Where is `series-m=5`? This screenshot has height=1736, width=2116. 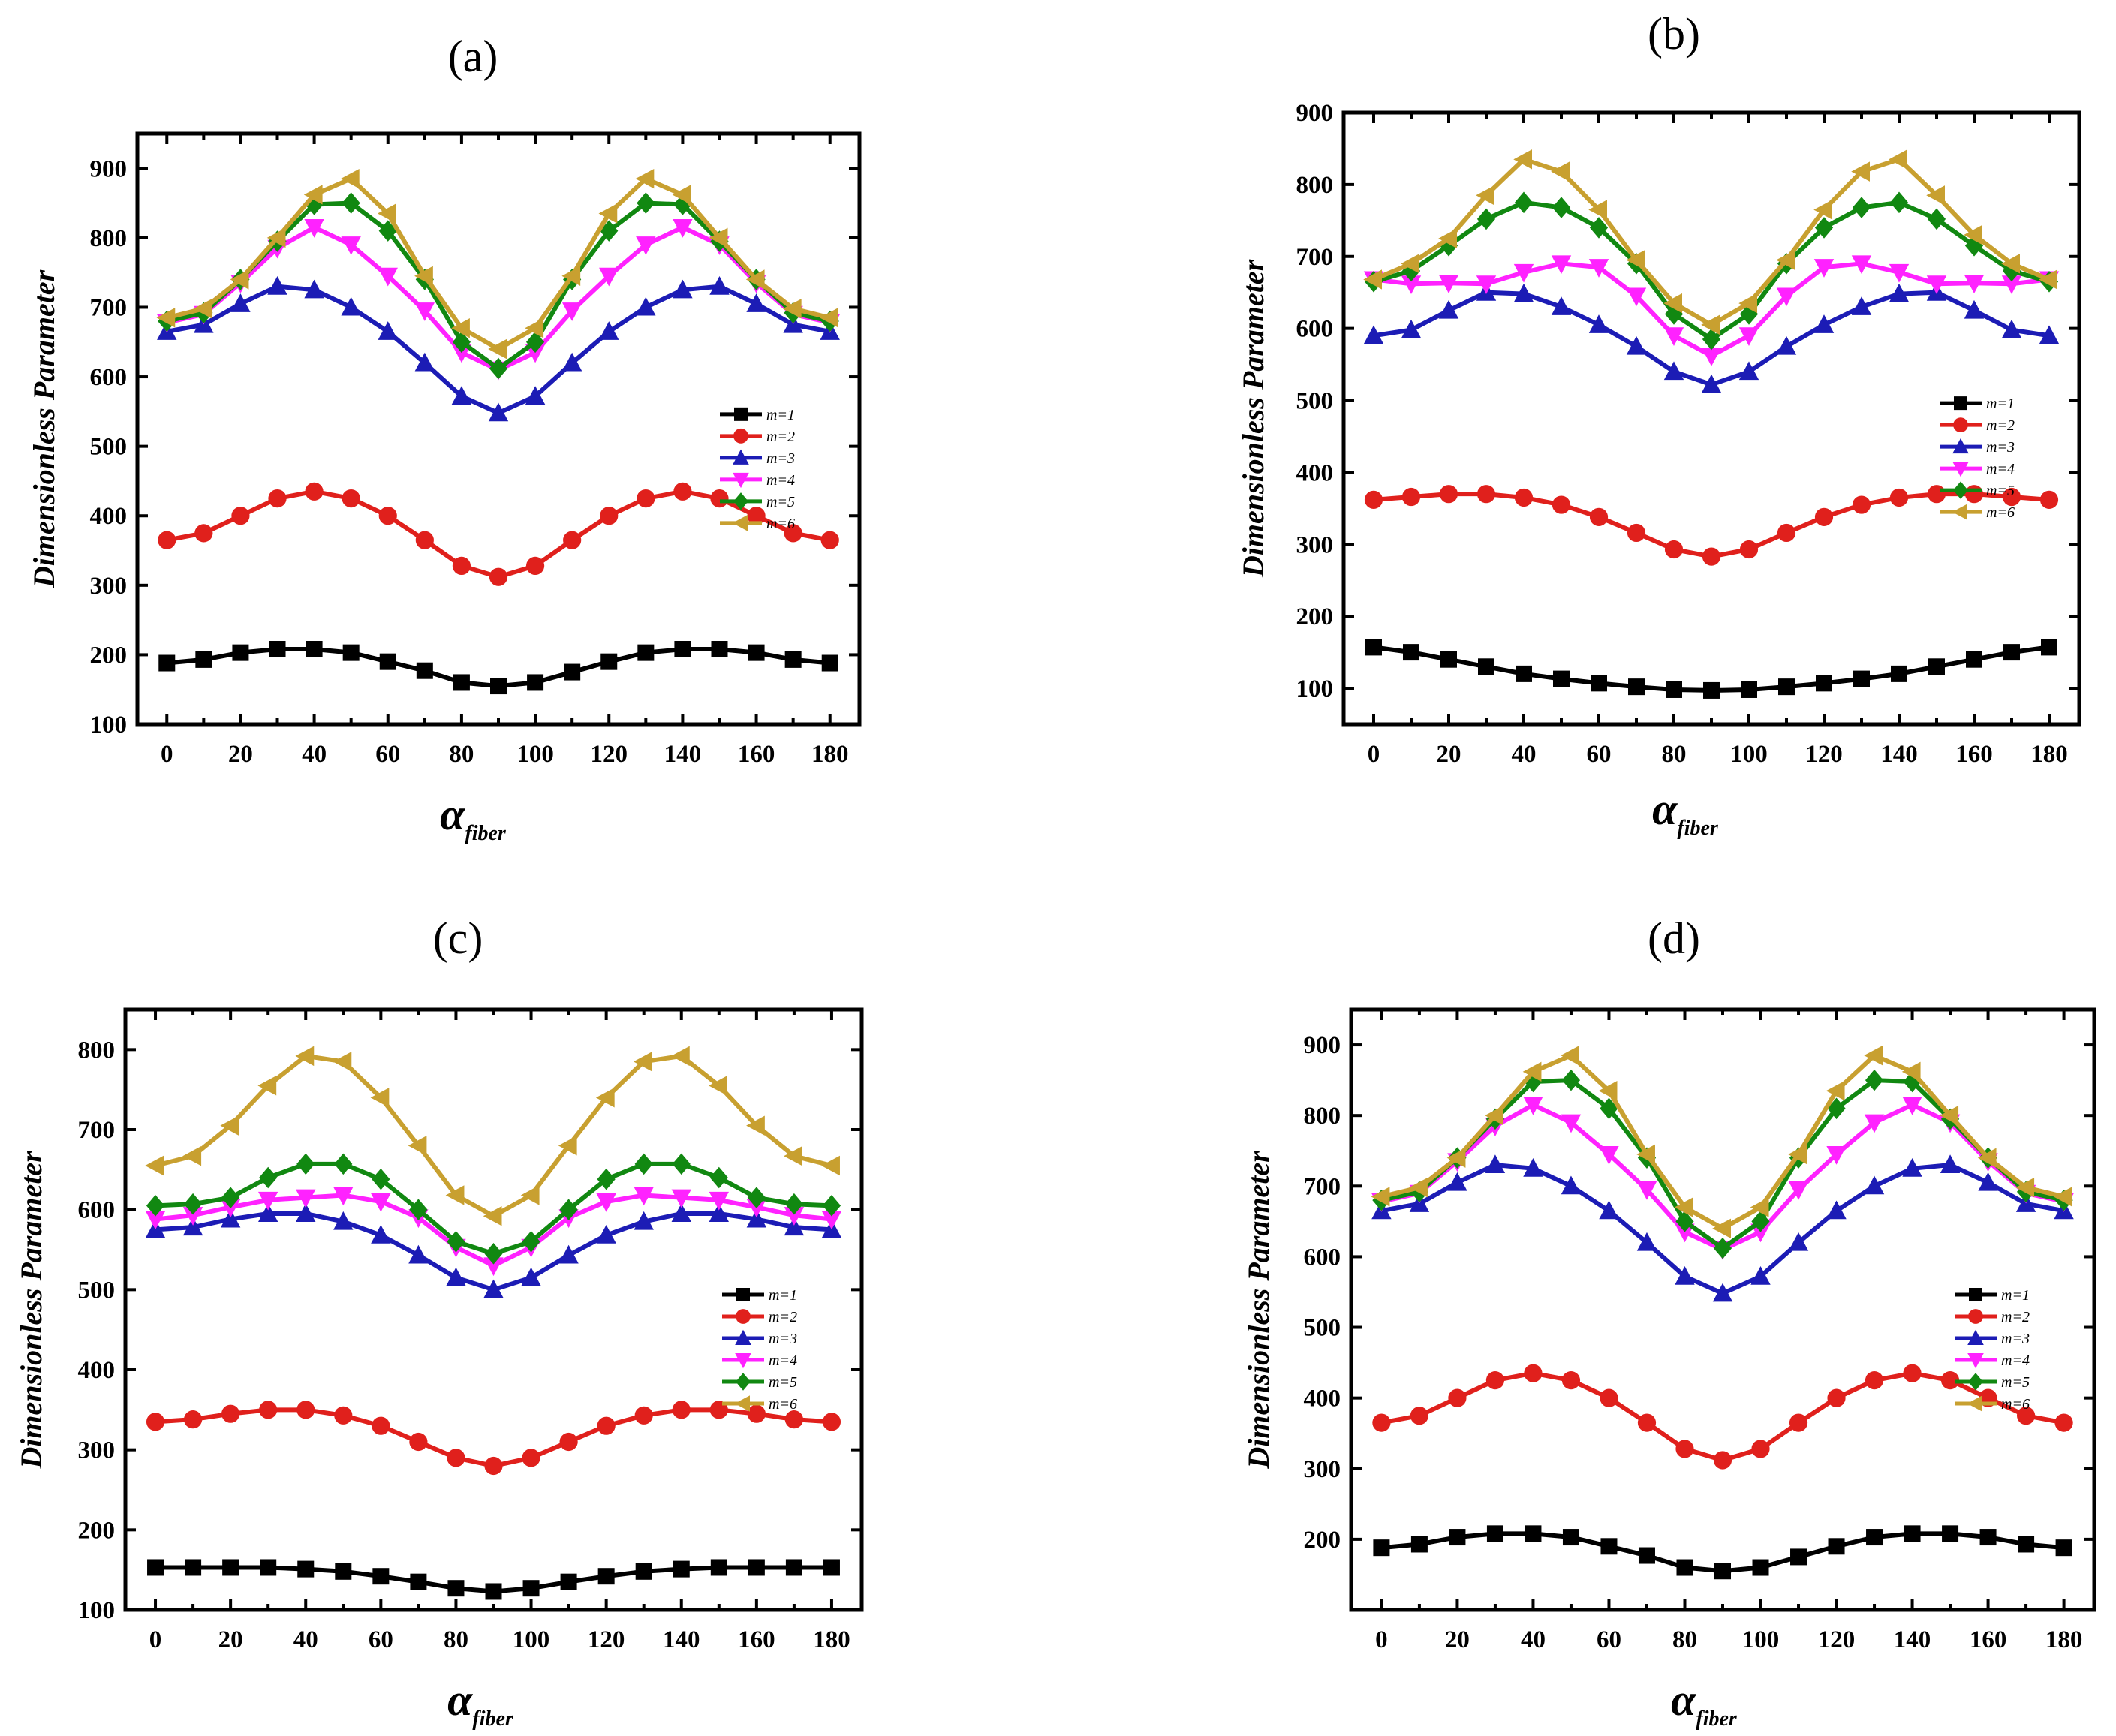 series-m=5 is located at coordinates (493, 1209).